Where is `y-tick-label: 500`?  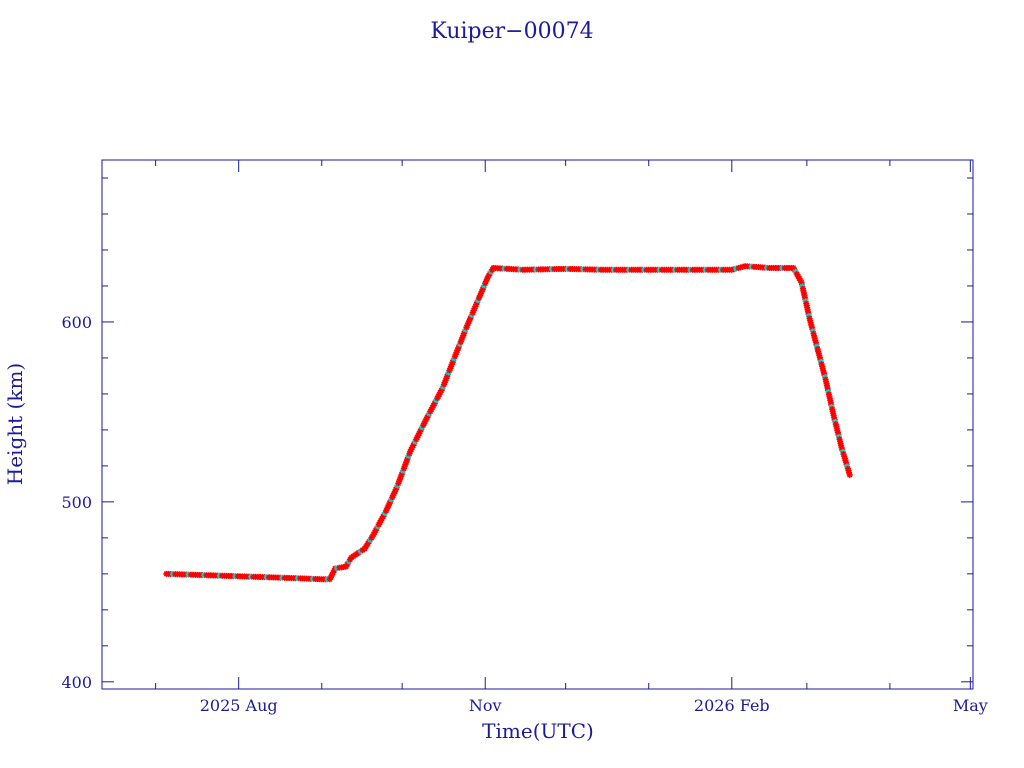
y-tick-label: 500 is located at coordinates (76, 502).